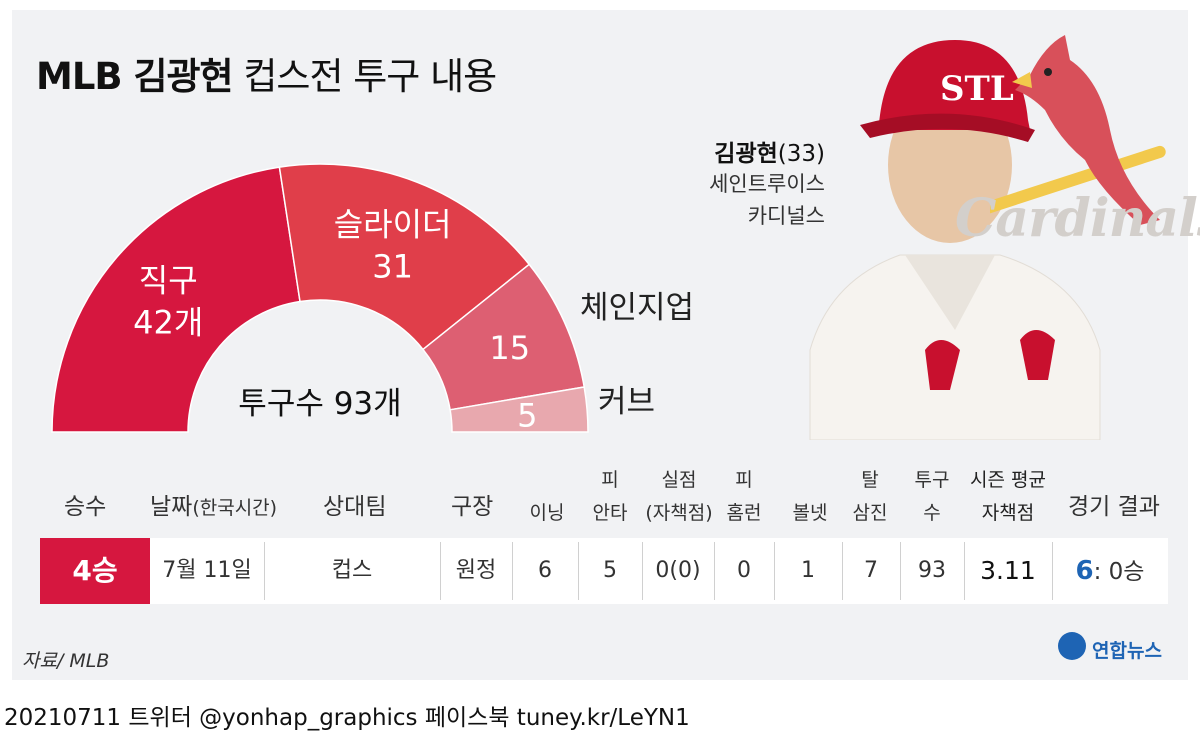 The image size is (1200, 732). What do you see at coordinates (207, 570) in the screenshot?
I see `cell-date: 7월 11일` at bounding box center [207, 570].